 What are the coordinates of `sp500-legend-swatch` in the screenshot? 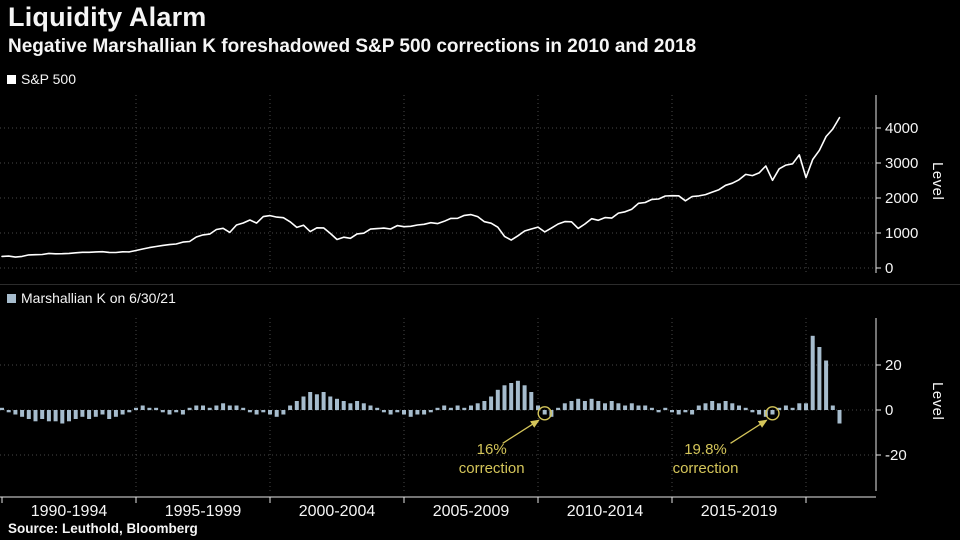 It's located at (11, 79).